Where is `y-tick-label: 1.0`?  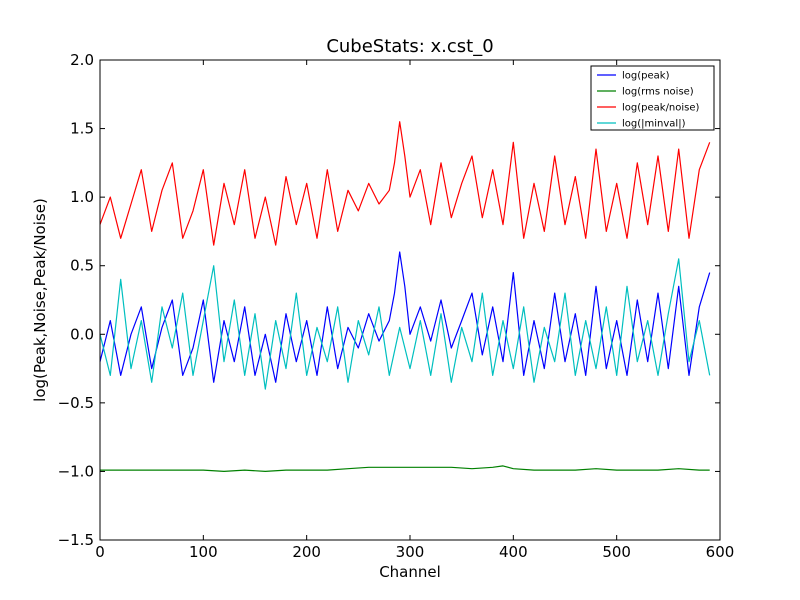
y-tick-label: 1.0 is located at coordinates (82, 197).